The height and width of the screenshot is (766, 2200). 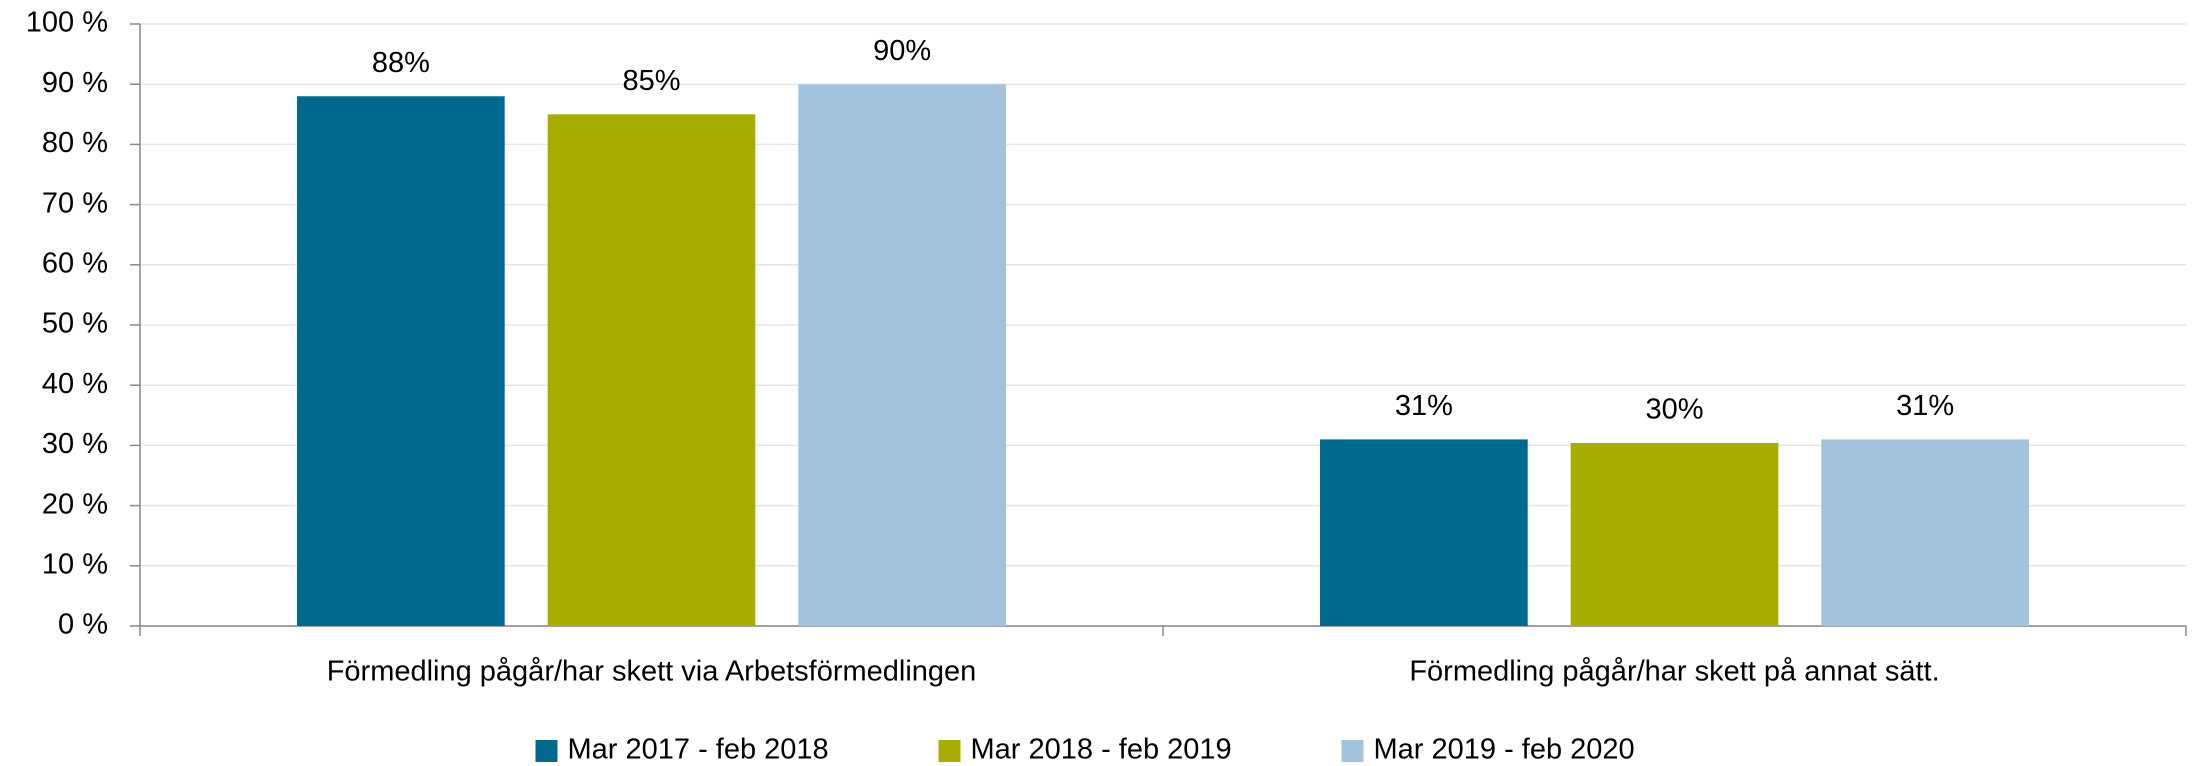 I want to click on y-tick-label: 0 %, so click(x=83, y=625).